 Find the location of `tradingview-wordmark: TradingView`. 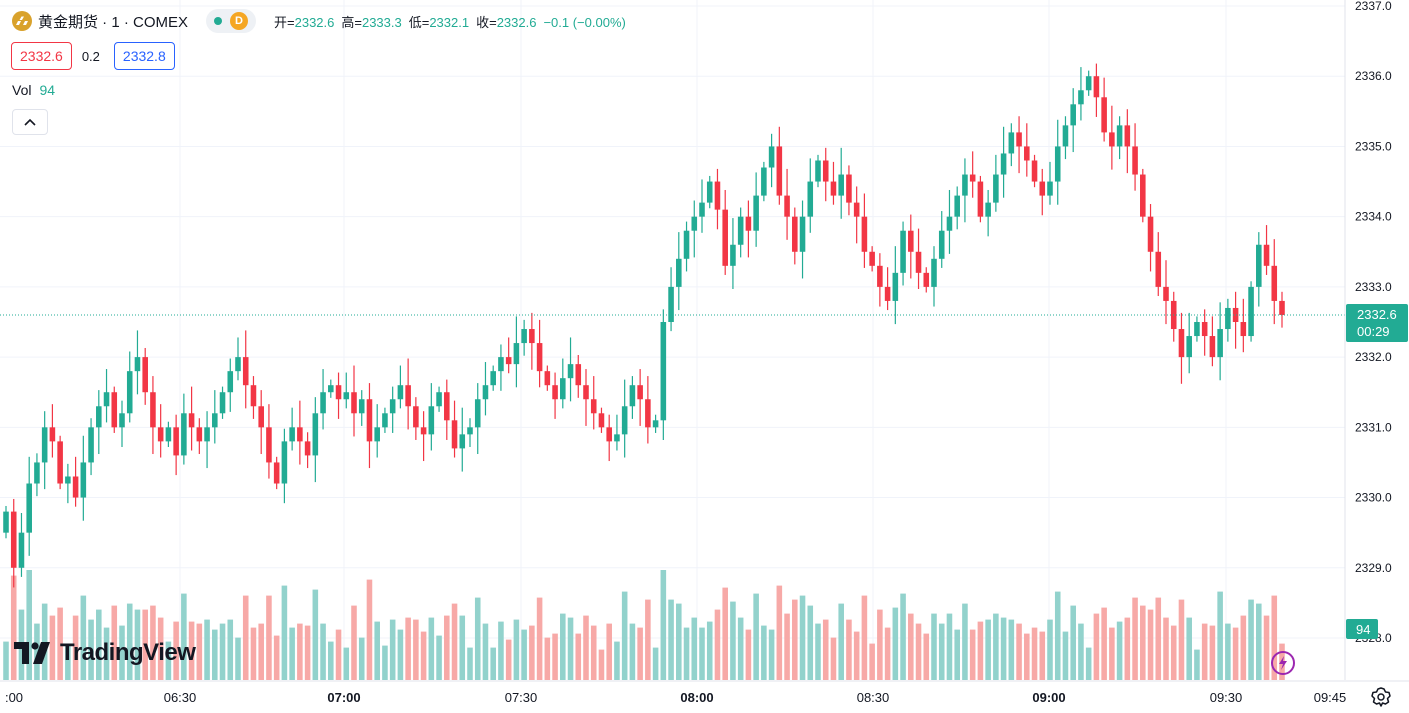

tradingview-wordmark: TradingView is located at coordinates (128, 652).